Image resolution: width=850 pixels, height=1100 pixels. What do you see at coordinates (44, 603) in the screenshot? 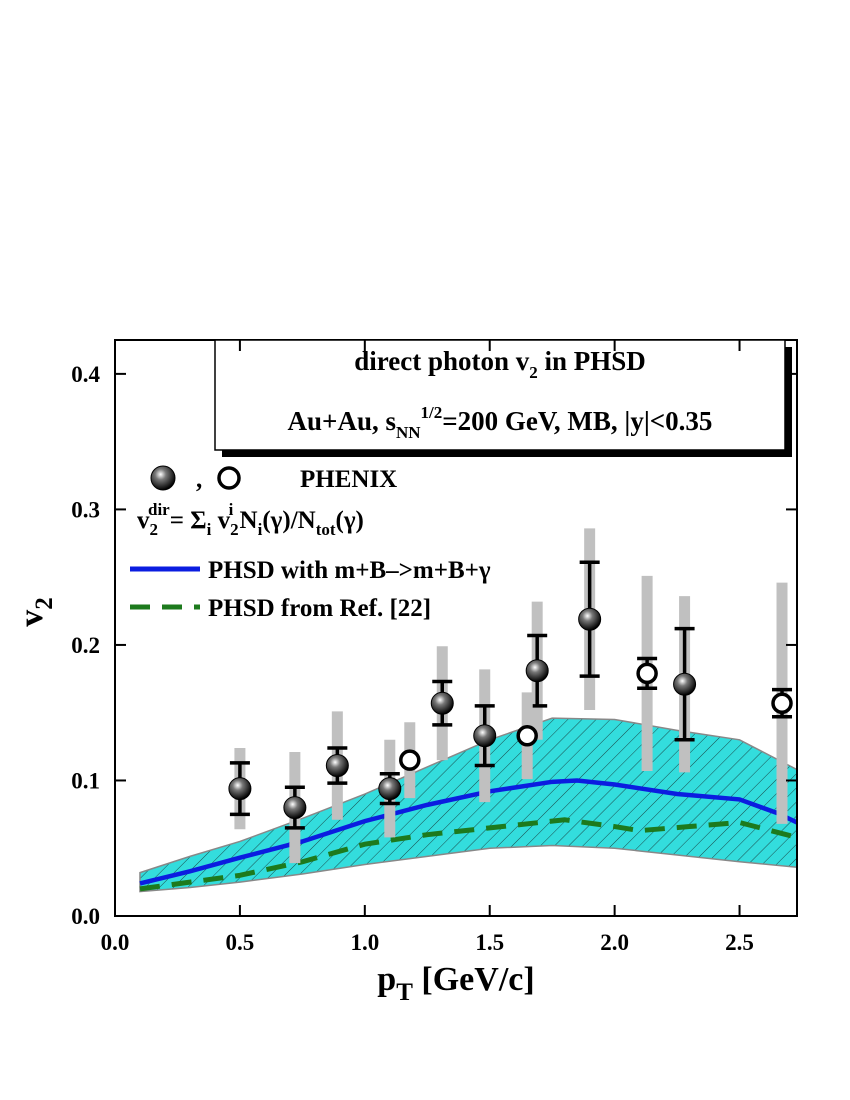
I see `y-label-sub: 2` at bounding box center [44, 603].